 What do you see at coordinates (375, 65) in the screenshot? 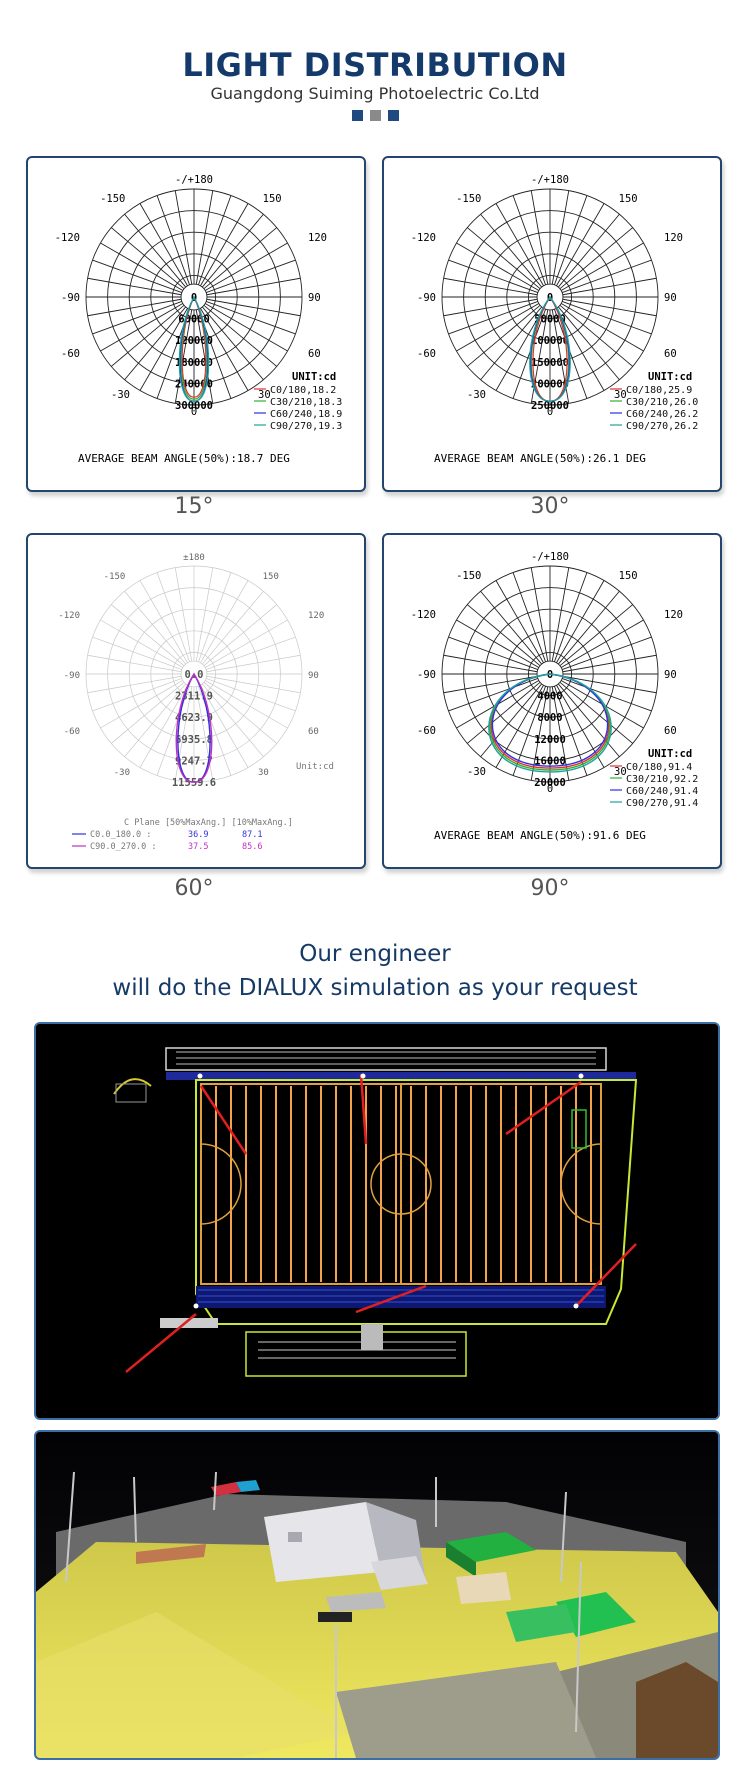
I see `page-title: LIGHT DISTRIBUTION` at bounding box center [375, 65].